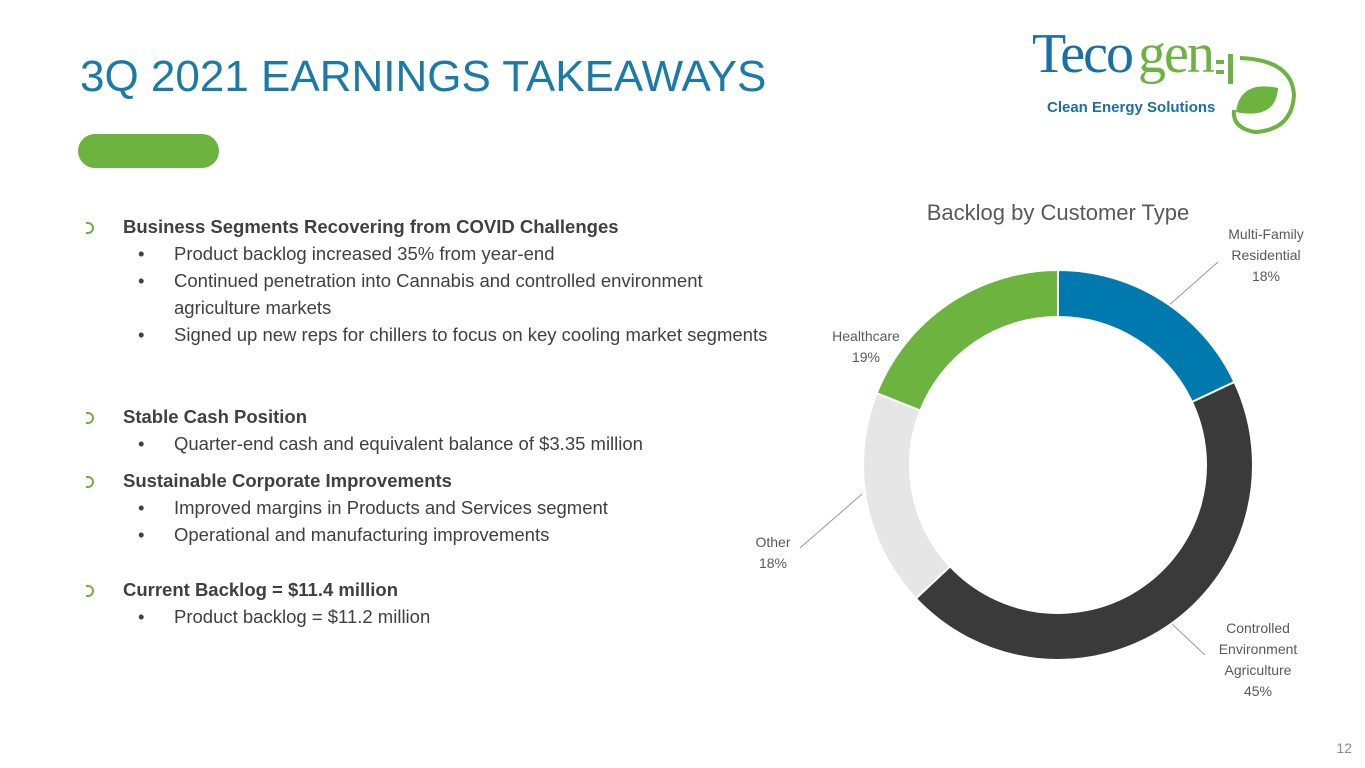  I want to click on logo-brand: gen, so click(1176, 54).